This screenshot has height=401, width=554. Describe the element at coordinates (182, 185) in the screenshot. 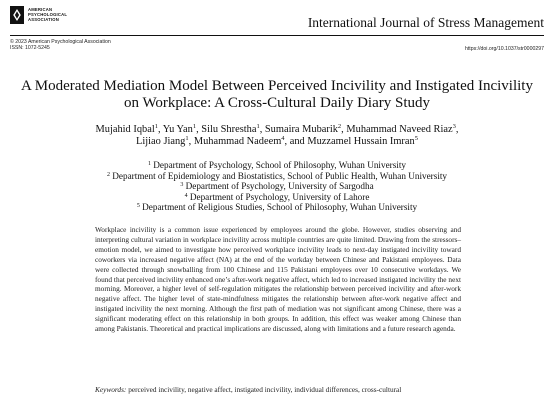

I see `affiliation-sup: 3` at that location.